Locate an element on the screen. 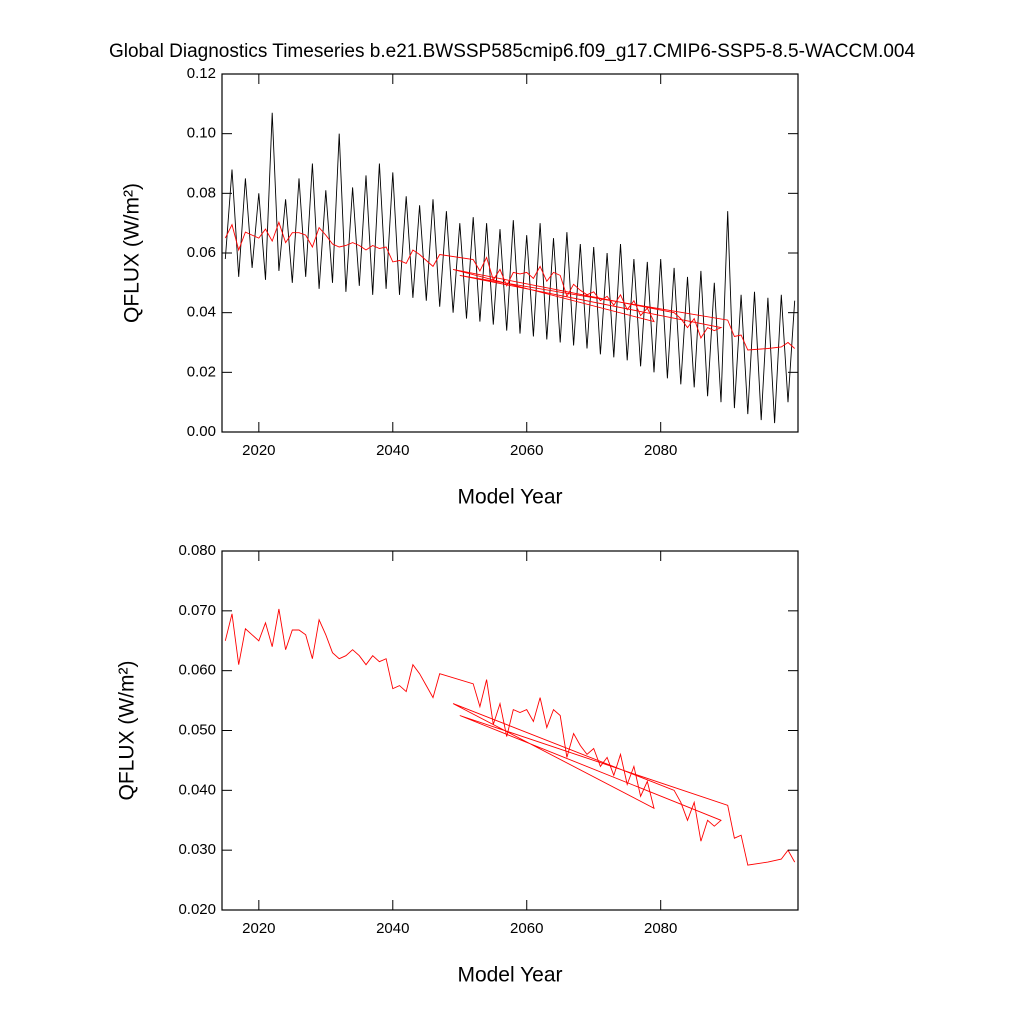 This screenshot has width=1024, height=1024. y-tick-label: 0.12 is located at coordinates (201, 73).